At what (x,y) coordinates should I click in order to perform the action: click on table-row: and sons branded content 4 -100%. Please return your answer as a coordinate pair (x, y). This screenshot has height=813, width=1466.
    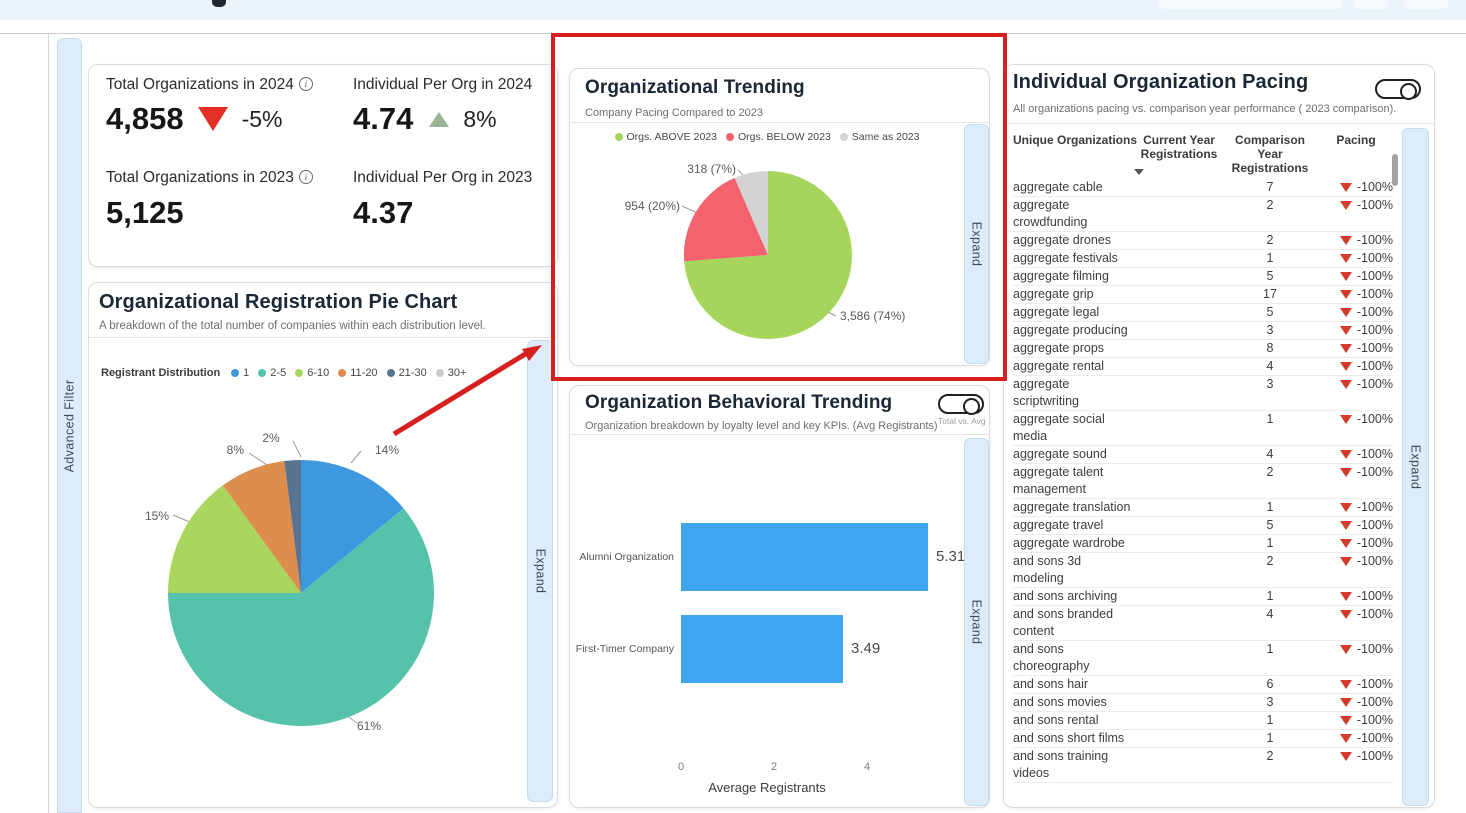
    Looking at the image, I should click on (1203, 623).